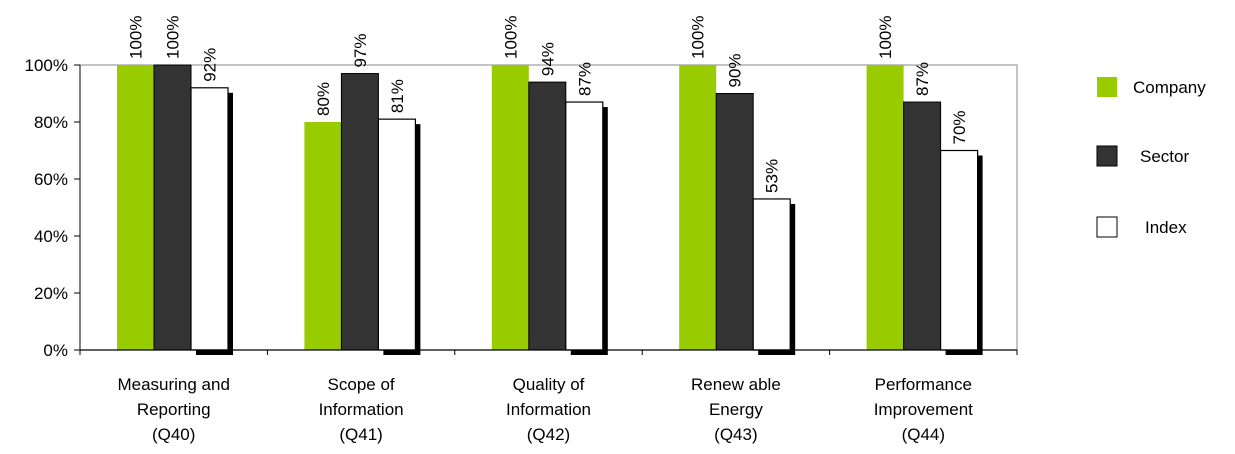  What do you see at coordinates (51, 122) in the screenshot?
I see `y-tick-label: 80%` at bounding box center [51, 122].